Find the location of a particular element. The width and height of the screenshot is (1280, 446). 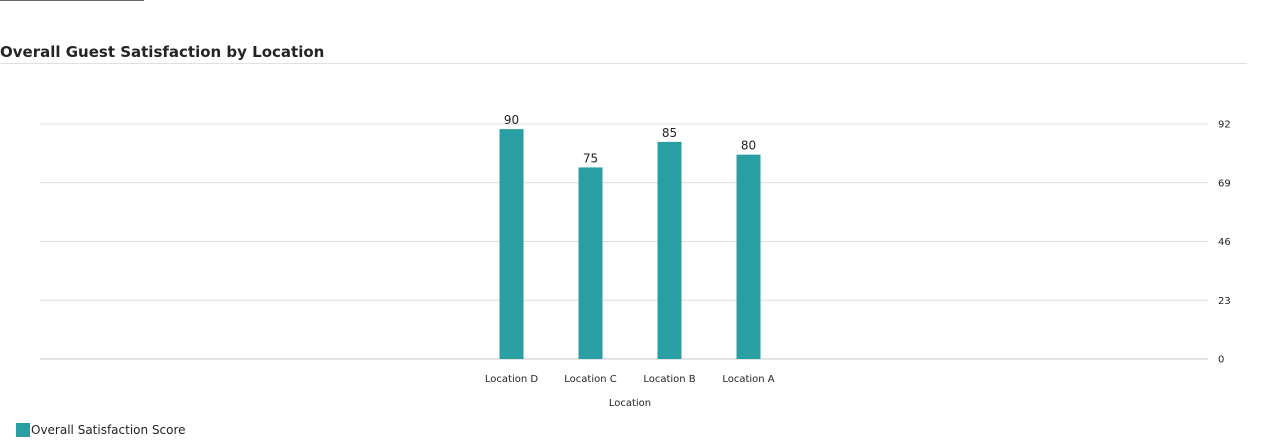

y-tick-label-92: 92 is located at coordinates (1224, 125).